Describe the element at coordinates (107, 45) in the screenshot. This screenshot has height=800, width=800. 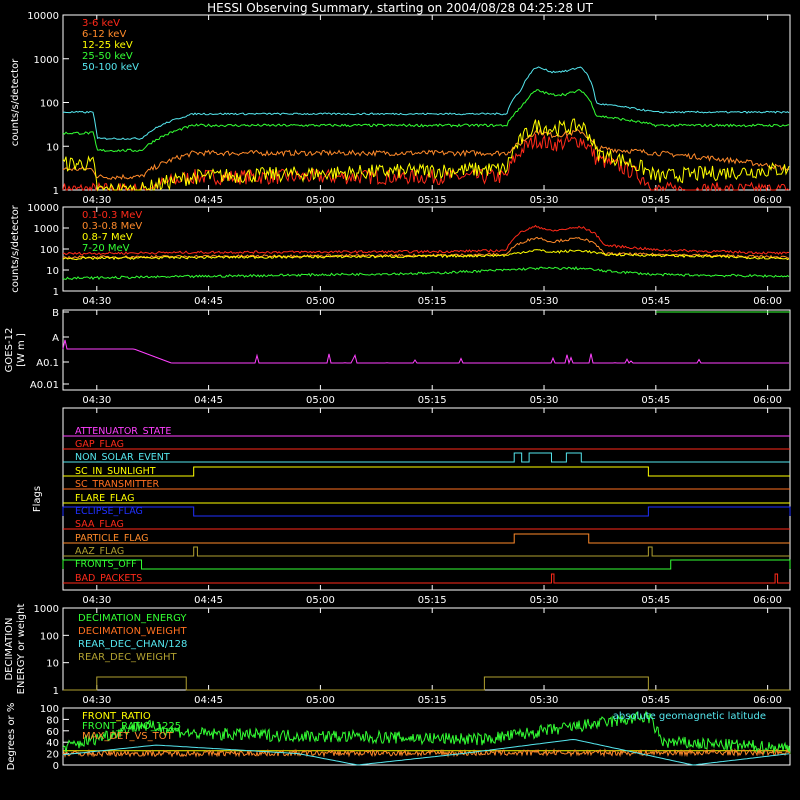
I see `low-energy-legend-2: 12-25 keV` at that location.